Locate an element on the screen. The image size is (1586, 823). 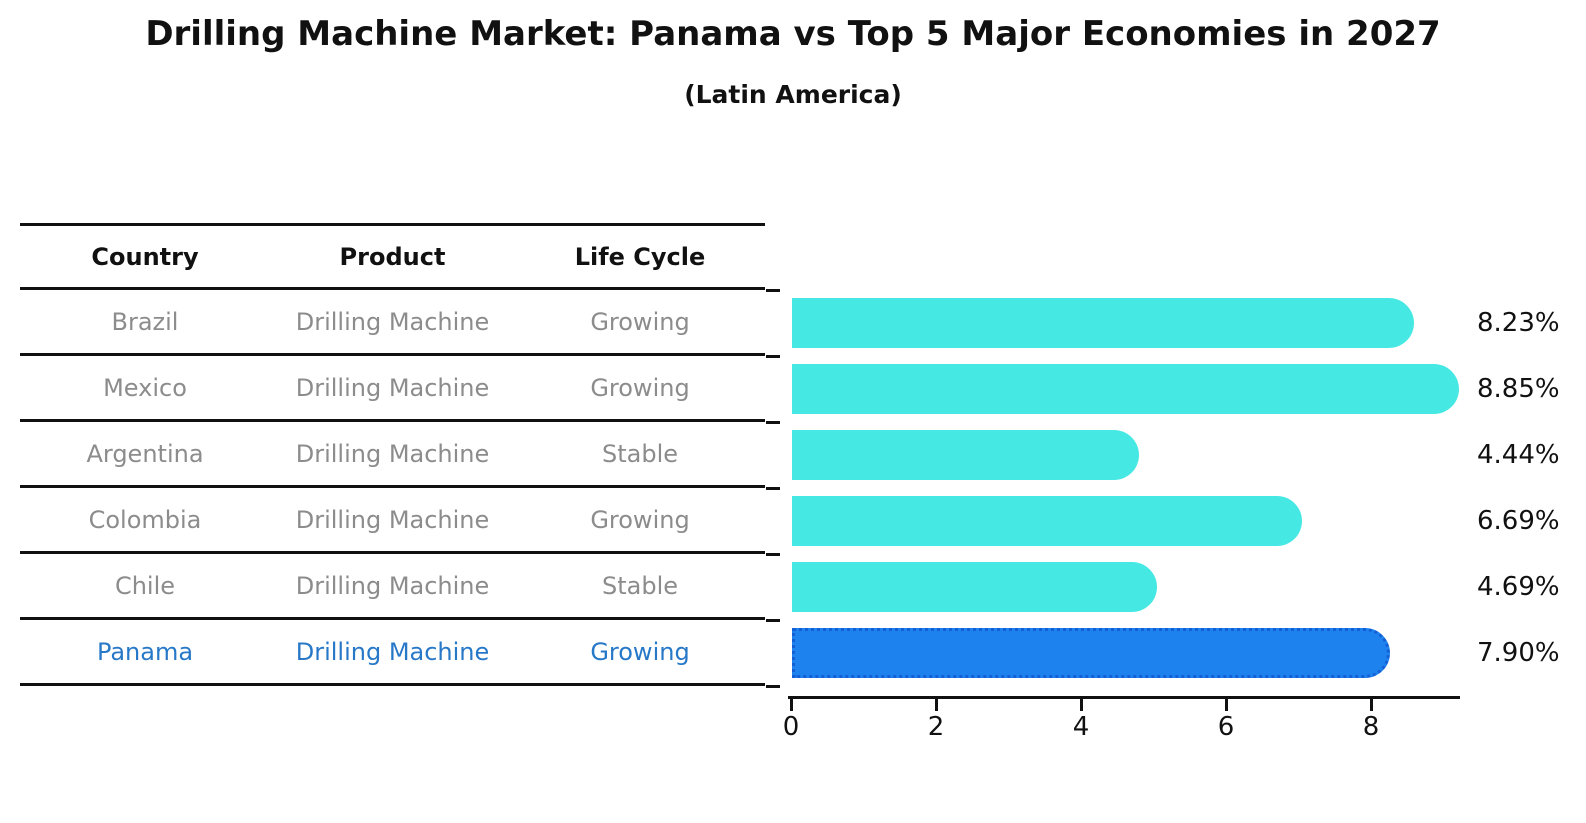
x-axis-line is located at coordinates (1124, 697).